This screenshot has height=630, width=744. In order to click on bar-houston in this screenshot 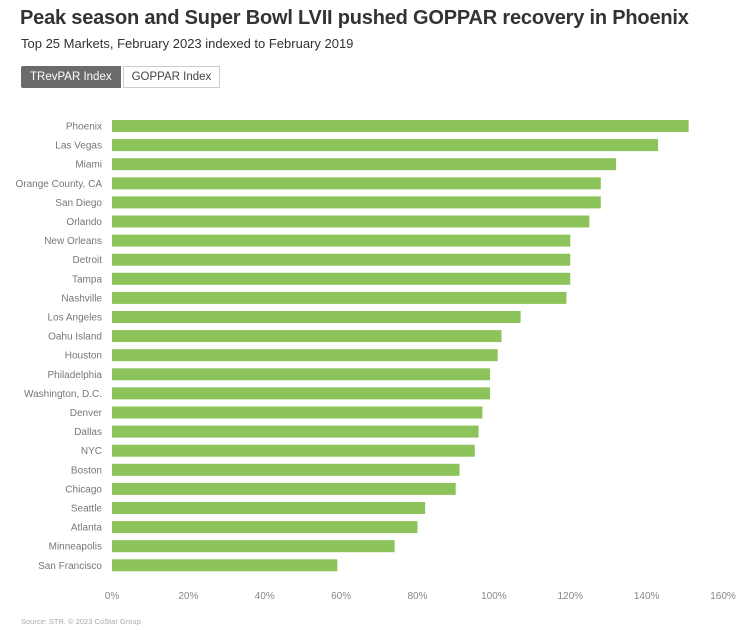, I will do `click(305, 355)`.